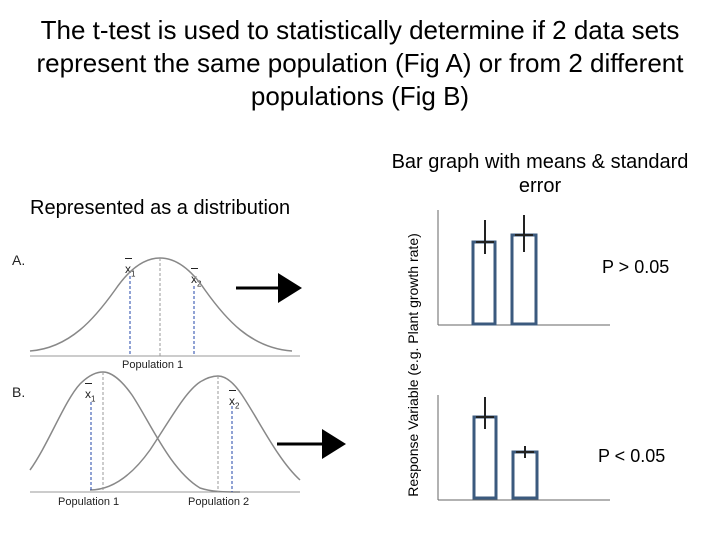 This screenshot has width=720, height=540. Describe the element at coordinates (19, 392) in the screenshot. I see `figure-b-letter: B.` at that location.